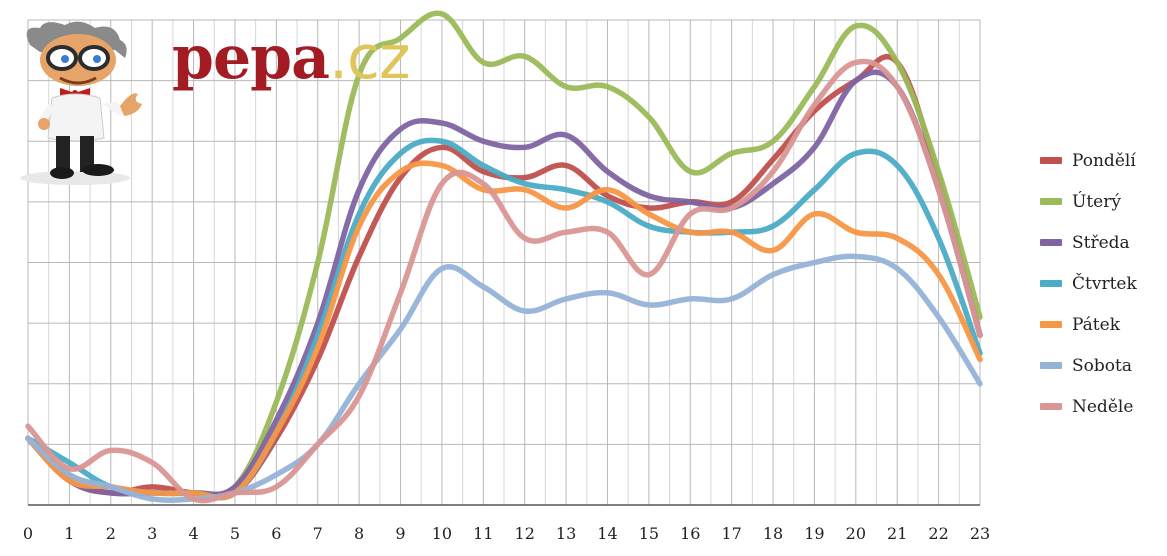 Image resolution: width=1167 pixels, height=556 pixels. I want to click on legend-item: Sobota, so click(1088, 365).